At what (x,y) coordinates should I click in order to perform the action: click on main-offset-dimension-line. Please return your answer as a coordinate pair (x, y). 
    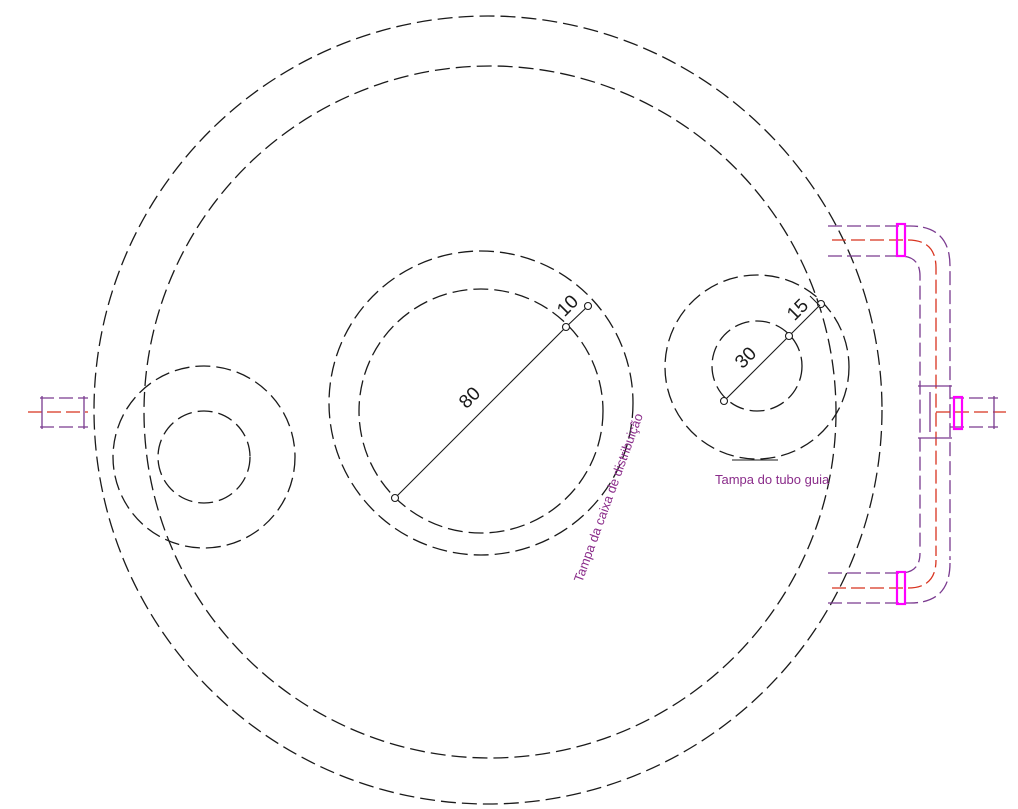
    Looking at the image, I should click on (577, 316).